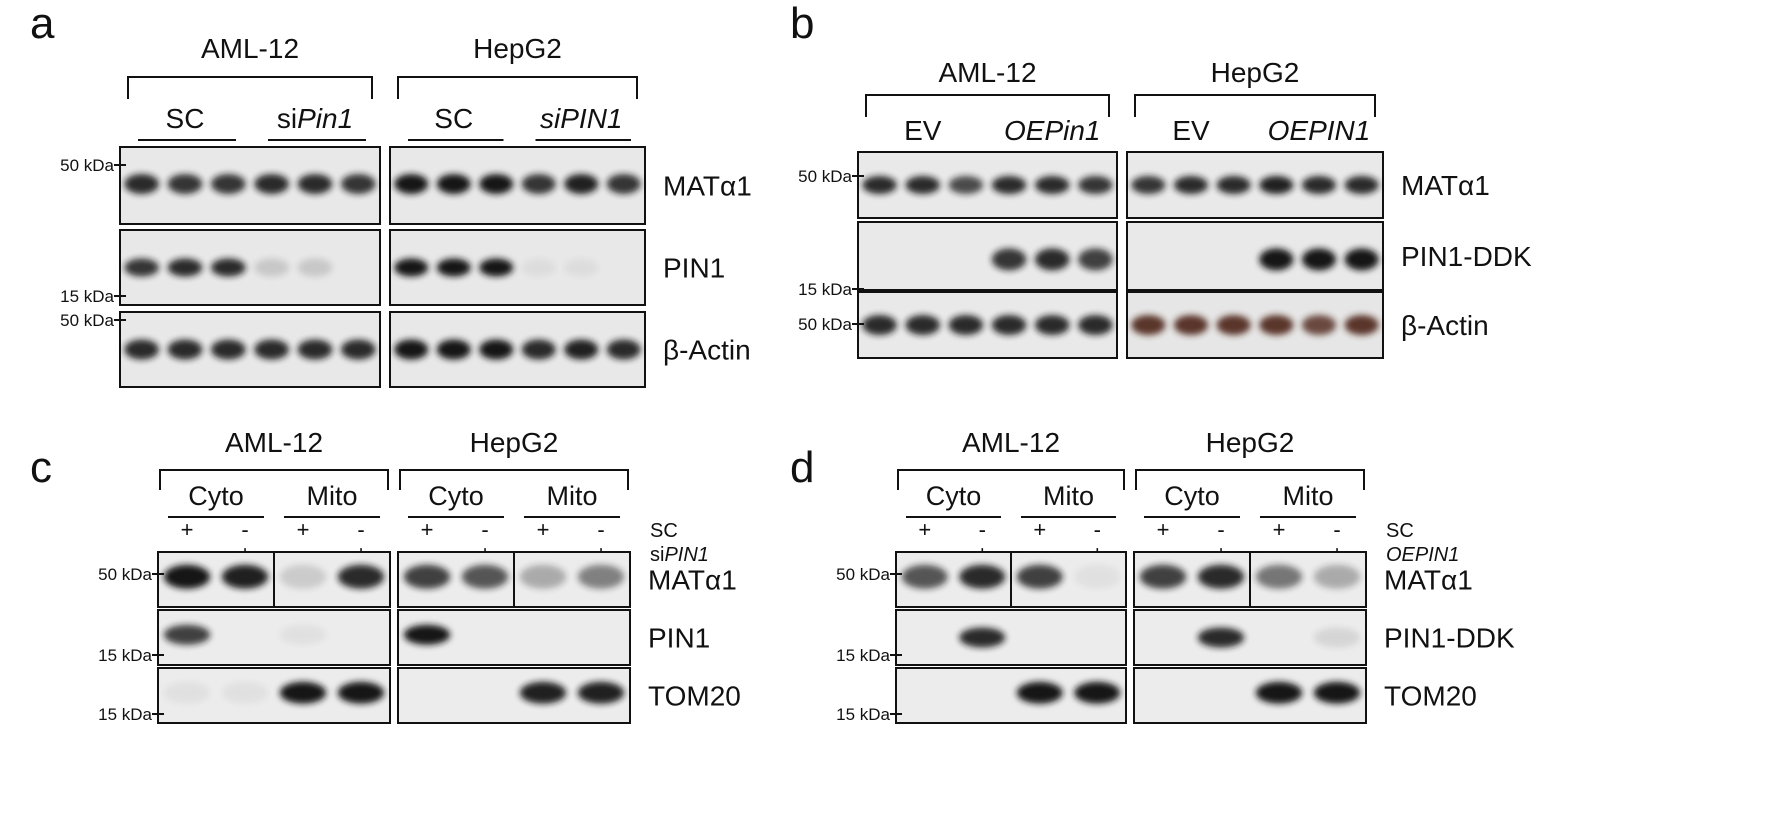 Image resolution: width=1769 pixels, height=833 pixels. I want to click on condition-label-italic: OEPin1, so click(1052, 130).